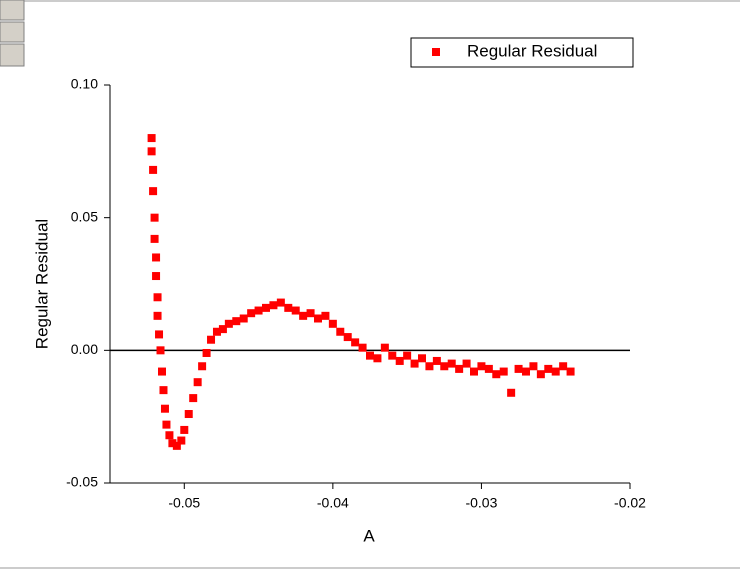  I want to click on x-tick-label: -0.04, so click(333, 503).